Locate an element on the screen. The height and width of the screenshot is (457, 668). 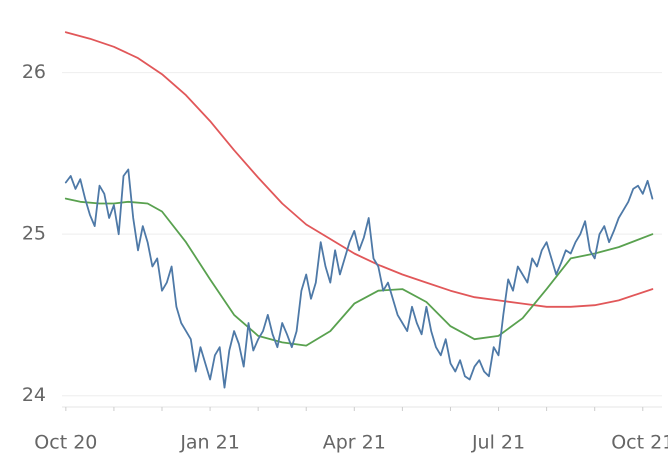
y-tick-label: 24 is located at coordinates (34, 395).